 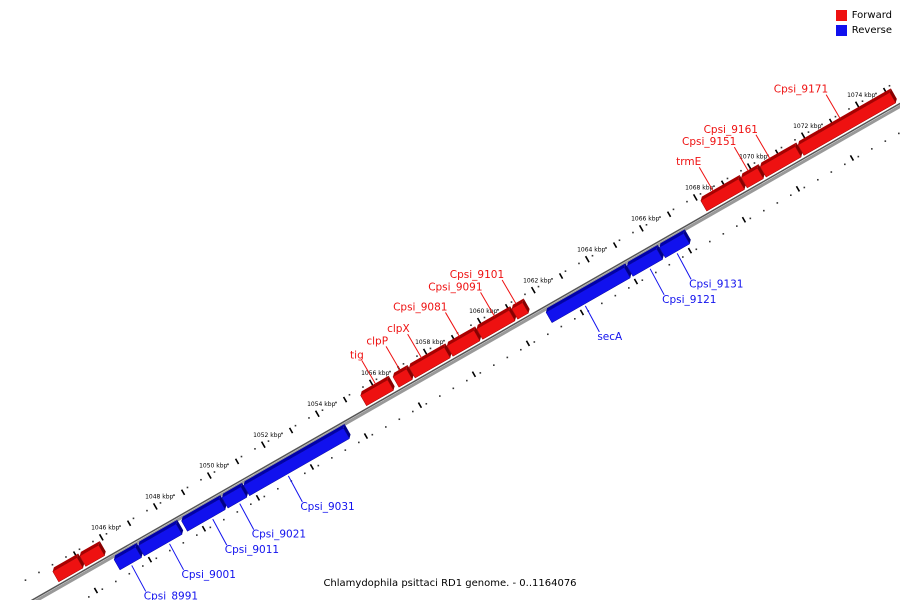 I want to click on legend-reverse: Reverse, so click(x=863, y=30).